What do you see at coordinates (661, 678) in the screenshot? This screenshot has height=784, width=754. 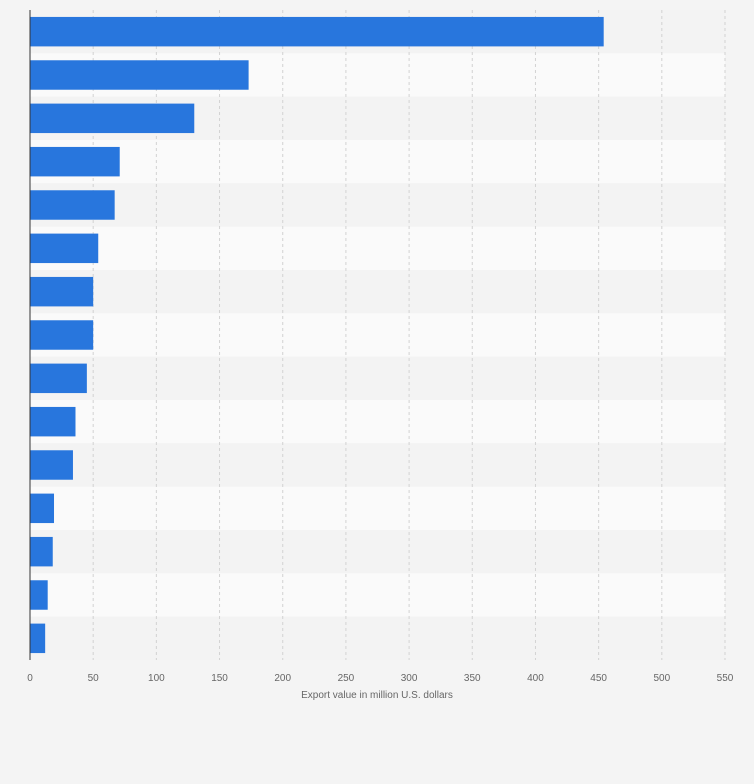 I see `x-tick-label: 500` at bounding box center [661, 678].